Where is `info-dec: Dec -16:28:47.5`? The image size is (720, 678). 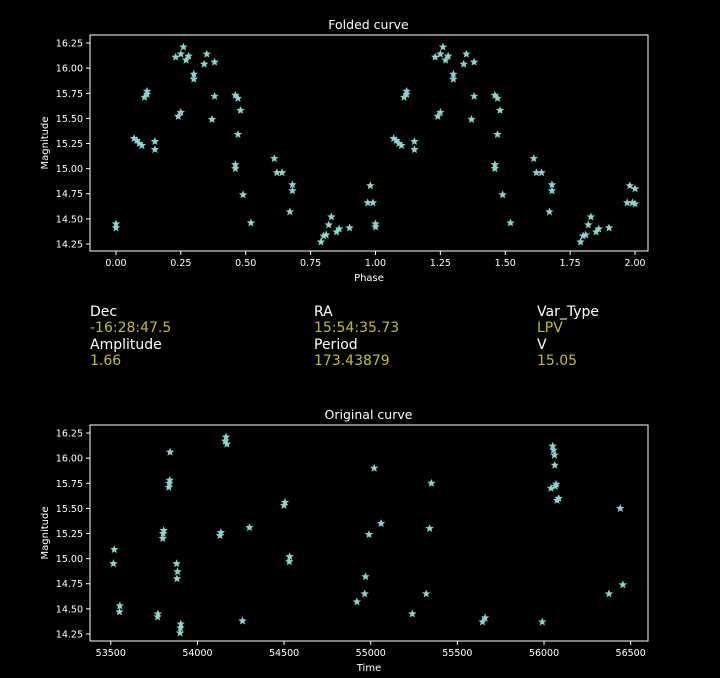 info-dec: Dec -16:28:47.5 is located at coordinates (130, 320).